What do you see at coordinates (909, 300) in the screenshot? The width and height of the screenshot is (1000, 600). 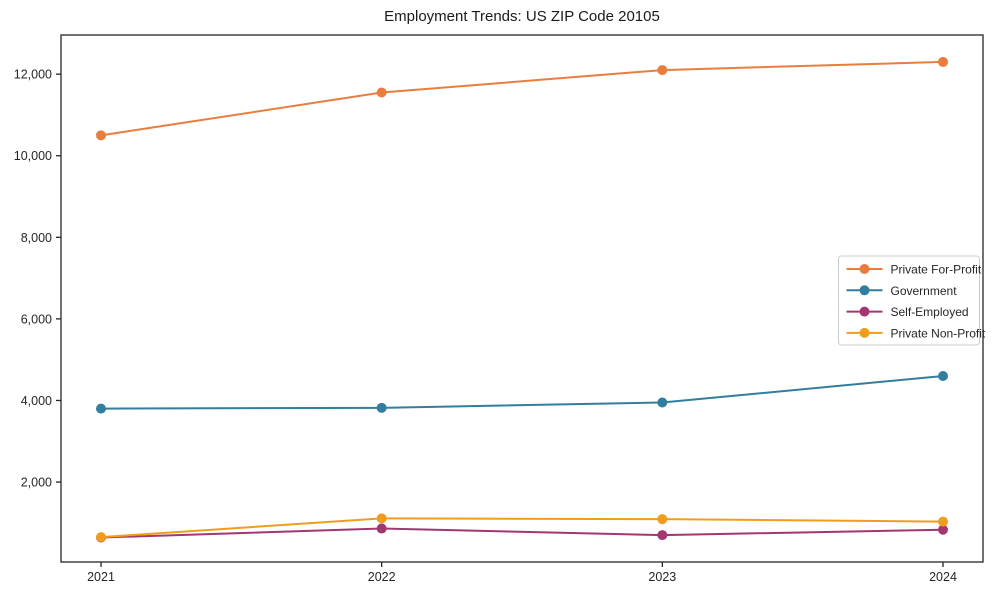 I see `legend-box` at bounding box center [909, 300].